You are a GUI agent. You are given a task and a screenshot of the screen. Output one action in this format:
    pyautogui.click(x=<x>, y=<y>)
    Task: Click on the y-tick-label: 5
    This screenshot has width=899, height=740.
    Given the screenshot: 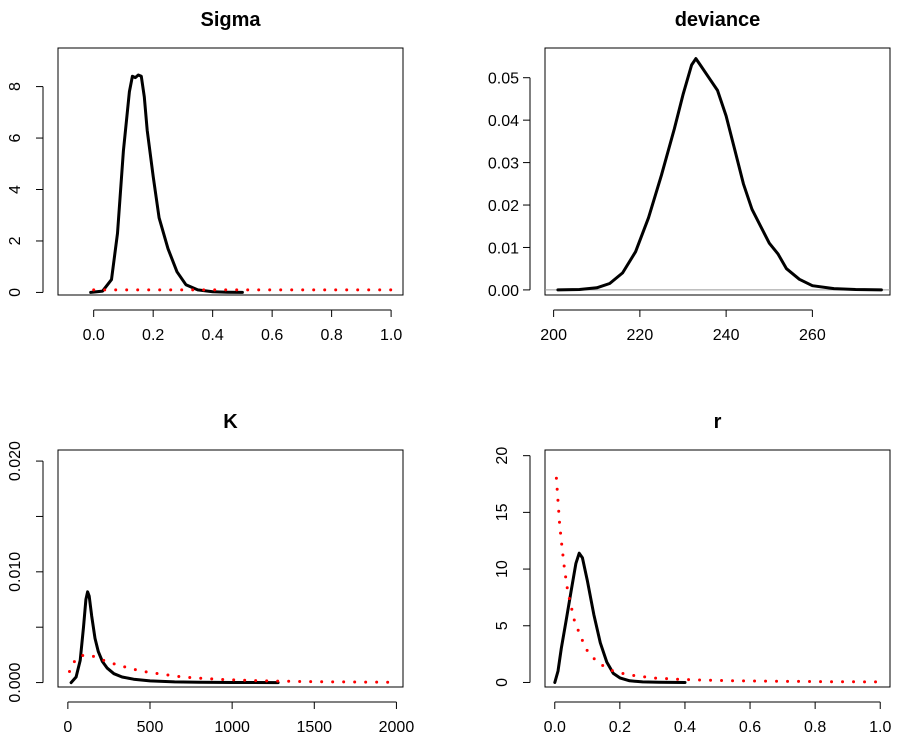 What is the action you would take?
    pyautogui.click(x=502, y=625)
    